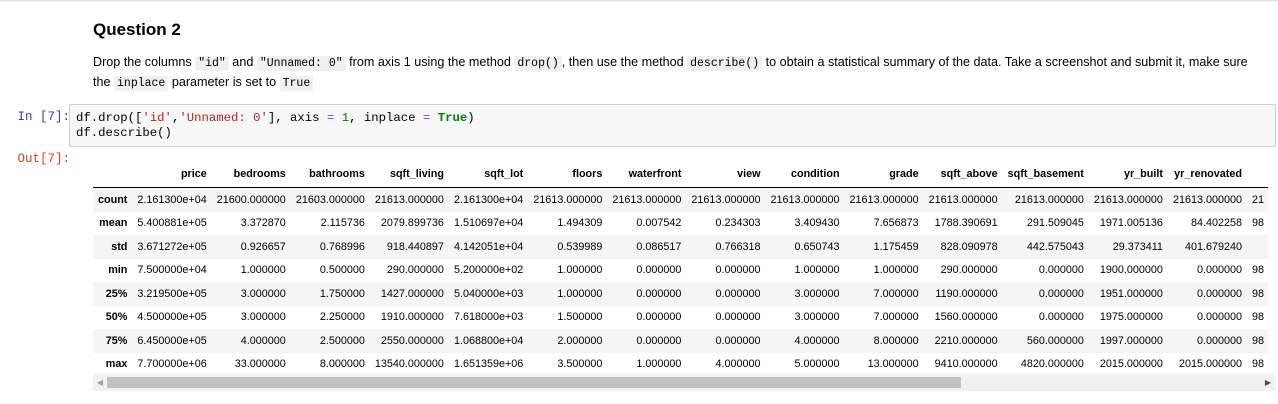 This screenshot has width=1278, height=404. Describe the element at coordinates (296, 83) in the screenshot. I see `inline-code: True` at that location.